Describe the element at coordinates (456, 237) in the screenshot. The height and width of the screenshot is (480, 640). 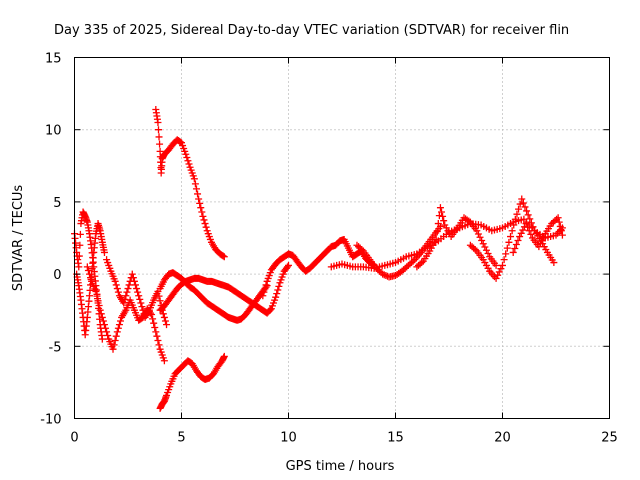
I see `series-track-l` at that location.